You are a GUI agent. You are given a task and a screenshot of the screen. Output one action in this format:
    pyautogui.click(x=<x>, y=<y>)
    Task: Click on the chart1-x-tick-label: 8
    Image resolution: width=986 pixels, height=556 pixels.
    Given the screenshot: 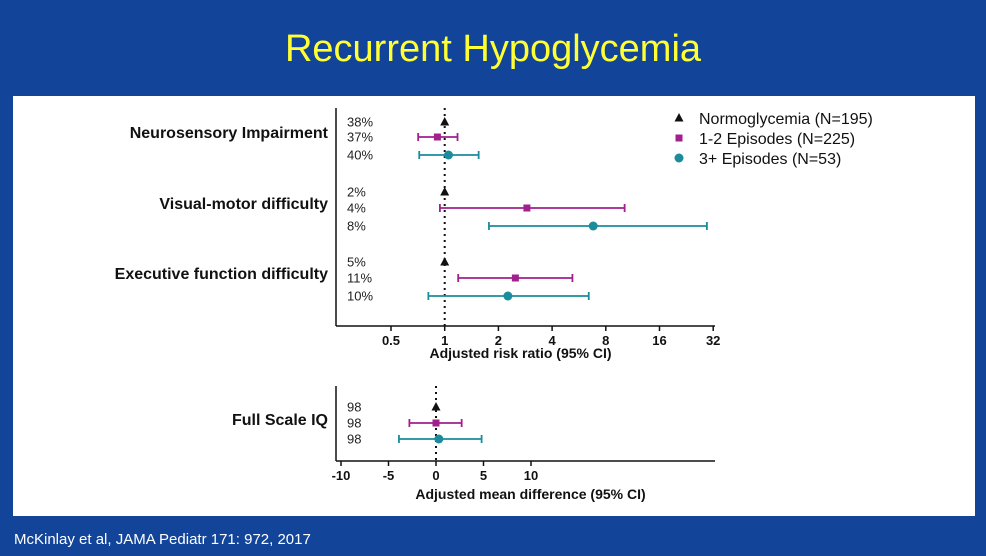 What is the action you would take?
    pyautogui.click(x=605, y=340)
    